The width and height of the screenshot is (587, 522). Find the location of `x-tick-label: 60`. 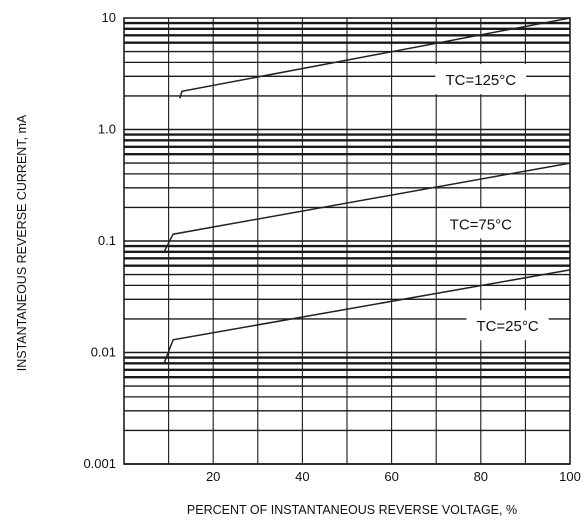

x-tick-label: 60 is located at coordinates (391, 476).